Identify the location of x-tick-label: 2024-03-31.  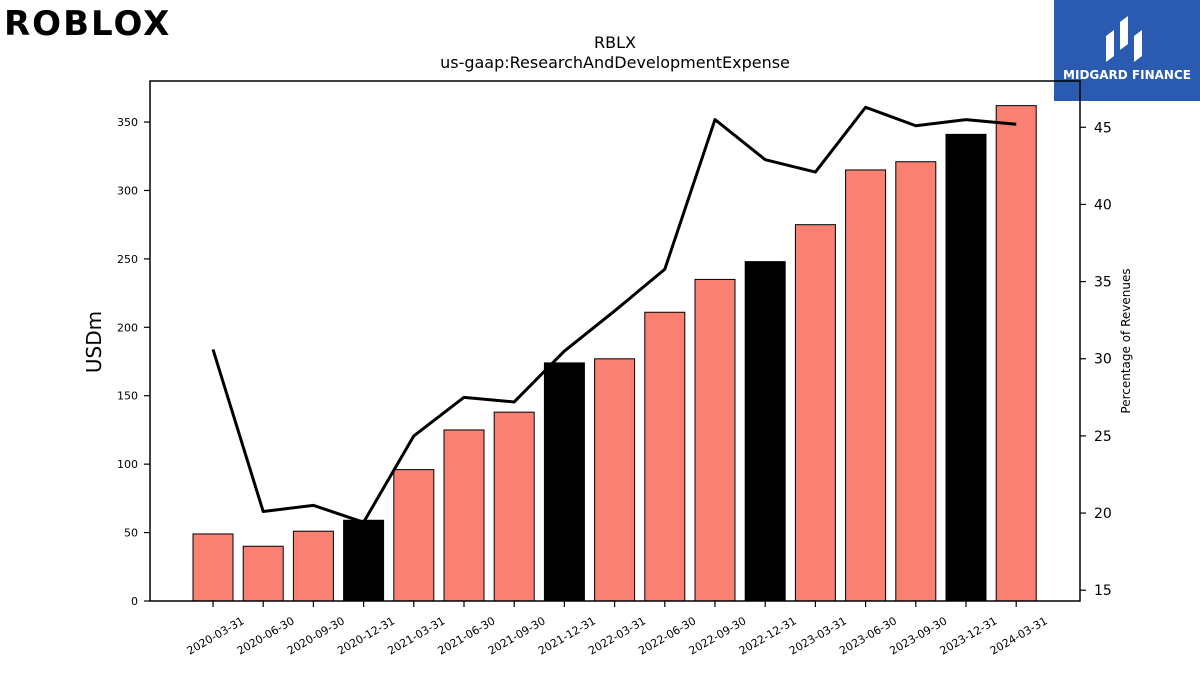
(1019, 635).